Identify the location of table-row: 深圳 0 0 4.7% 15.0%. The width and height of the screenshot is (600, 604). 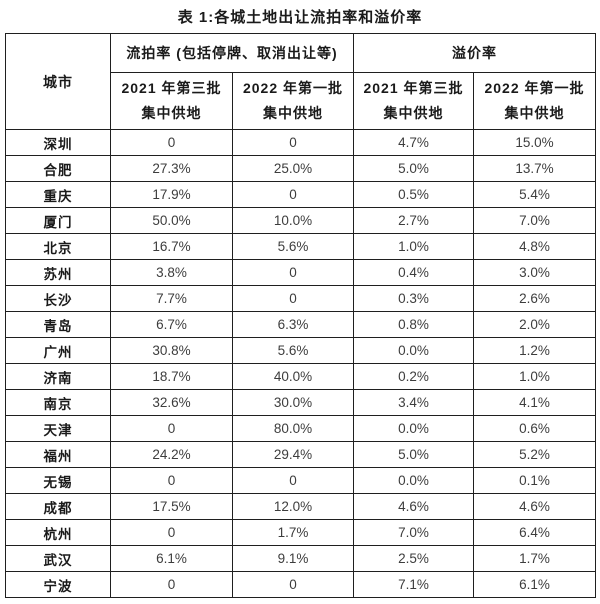
(300, 142).